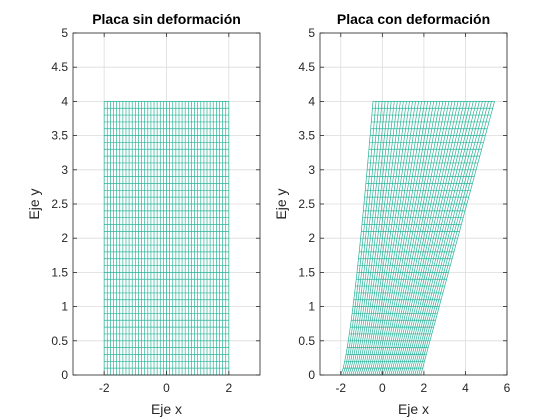 This screenshot has height=420, width=560. Describe the element at coordinates (507, 388) in the screenshot. I see `x-tick-label: 6` at that location.